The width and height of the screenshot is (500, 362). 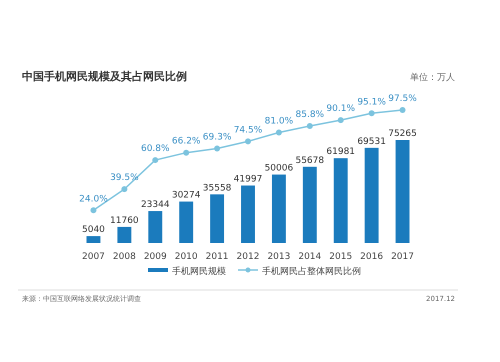 I want to click on data-label: 85.8%, so click(x=310, y=115).